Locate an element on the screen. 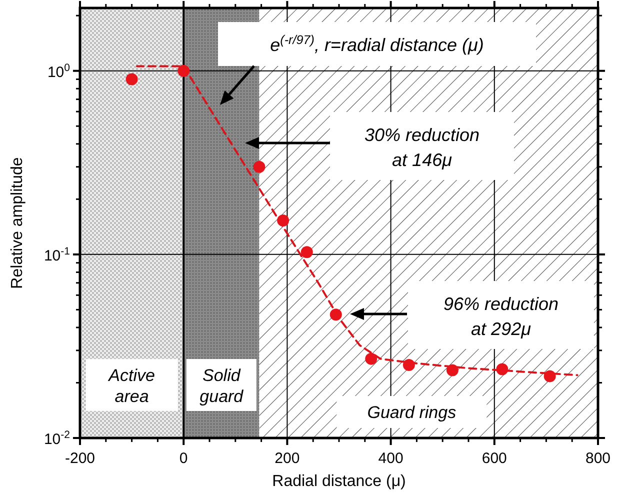 The image size is (619, 494). x-axis-title: Radial distance (μ) is located at coordinates (339, 481).